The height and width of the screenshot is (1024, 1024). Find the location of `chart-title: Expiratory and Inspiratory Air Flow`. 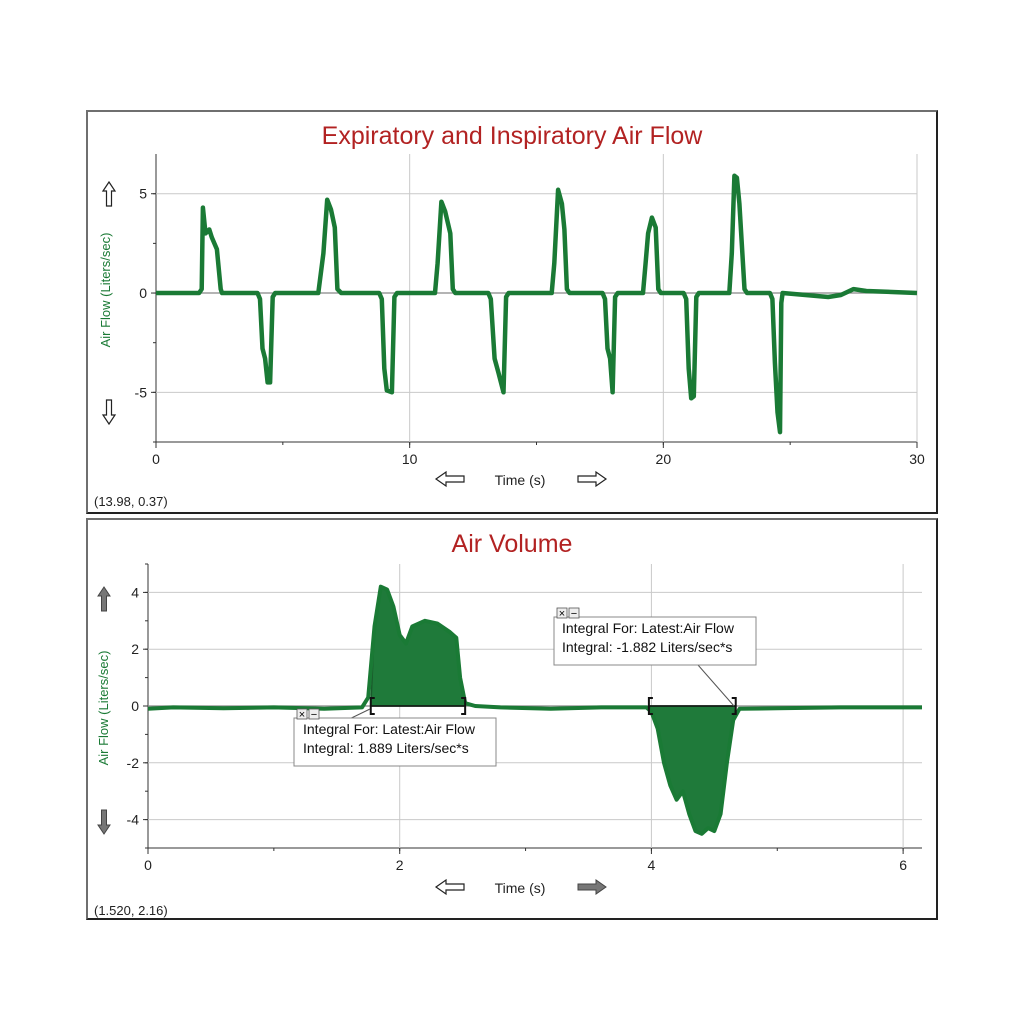

chart-title: Expiratory and Inspiratory Air Flow is located at coordinates (513, 136).